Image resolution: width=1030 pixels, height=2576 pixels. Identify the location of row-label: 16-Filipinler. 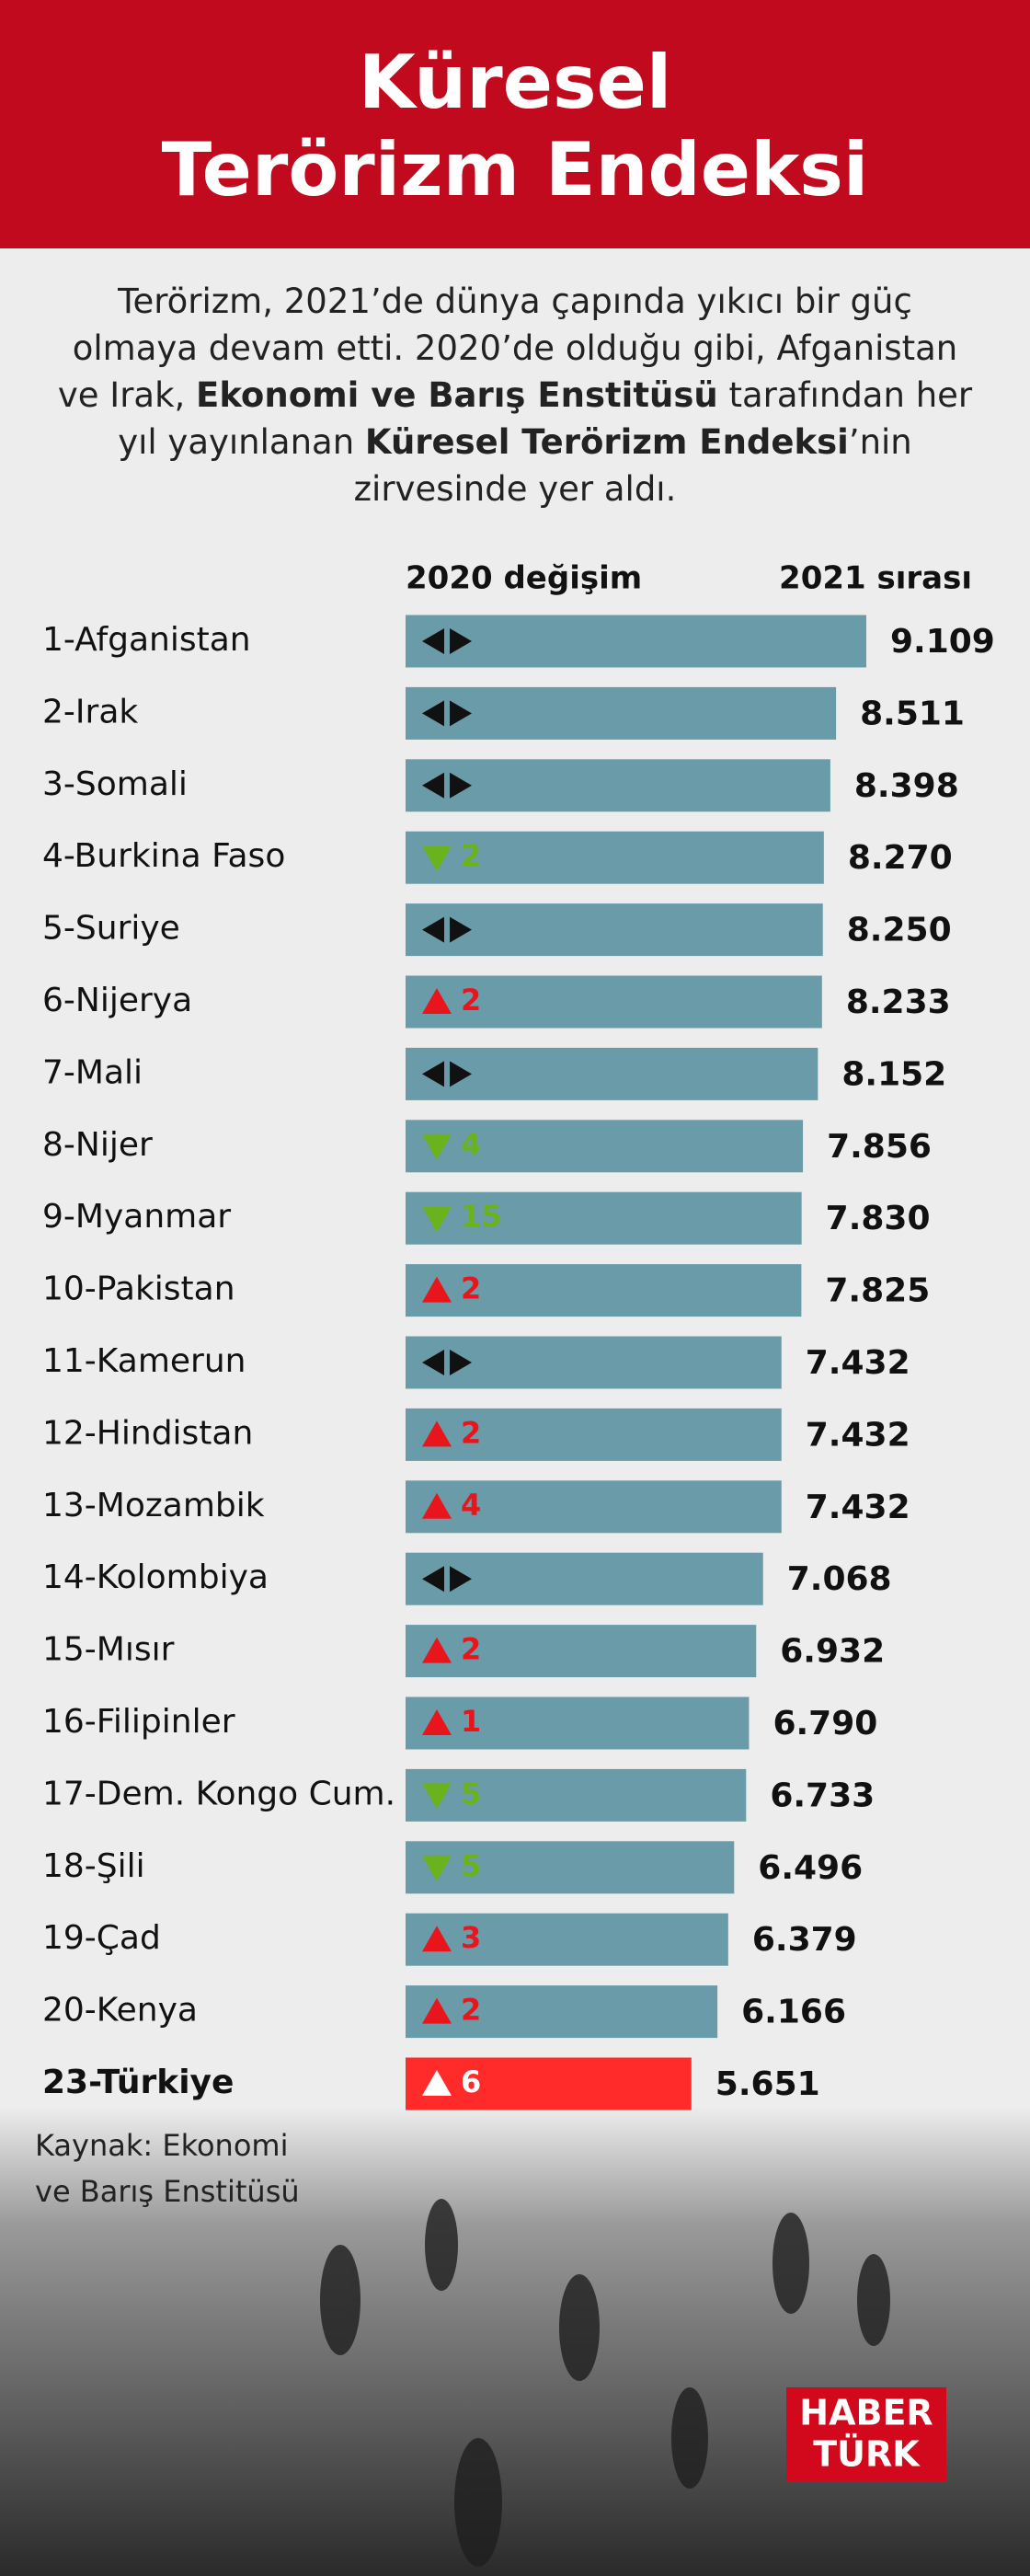
(138, 1722).